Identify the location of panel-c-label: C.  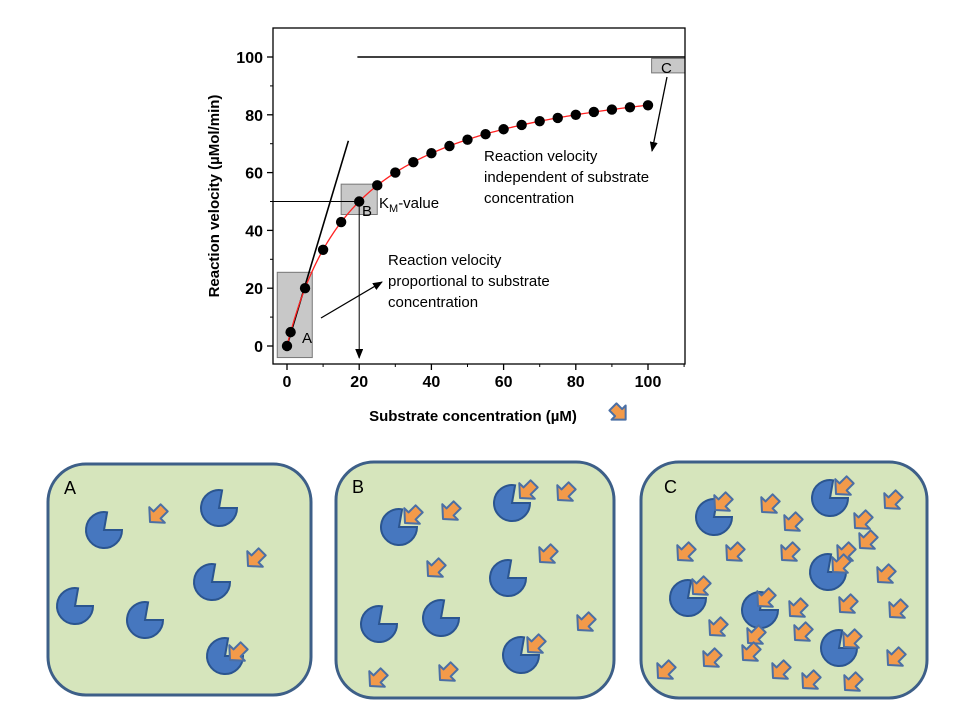
(670, 487).